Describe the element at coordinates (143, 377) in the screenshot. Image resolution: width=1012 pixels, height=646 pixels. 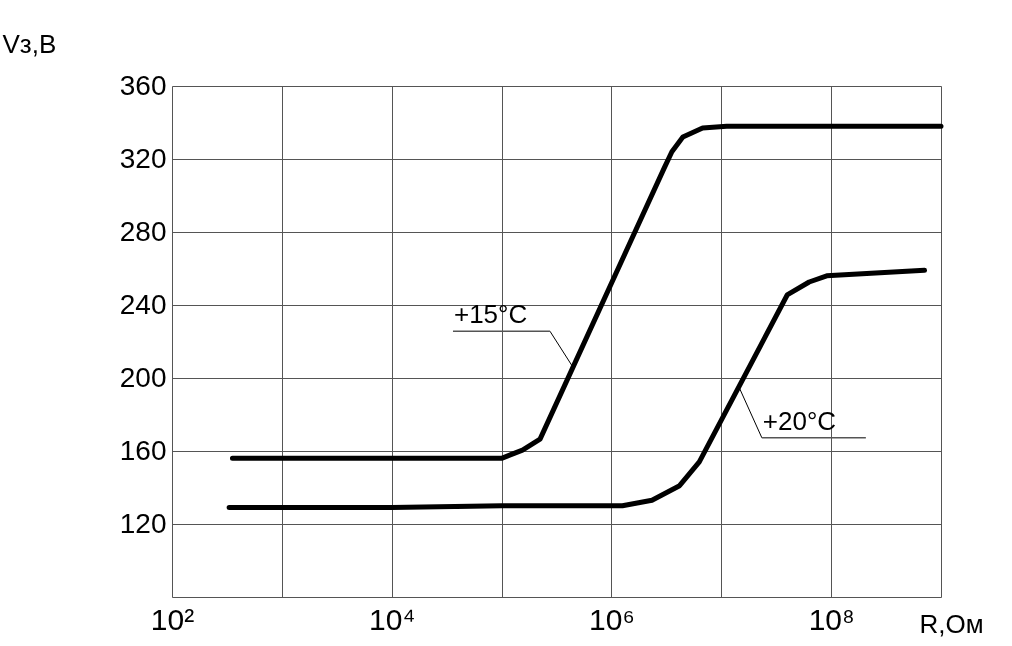
I see `y-tick-label: 200` at that location.